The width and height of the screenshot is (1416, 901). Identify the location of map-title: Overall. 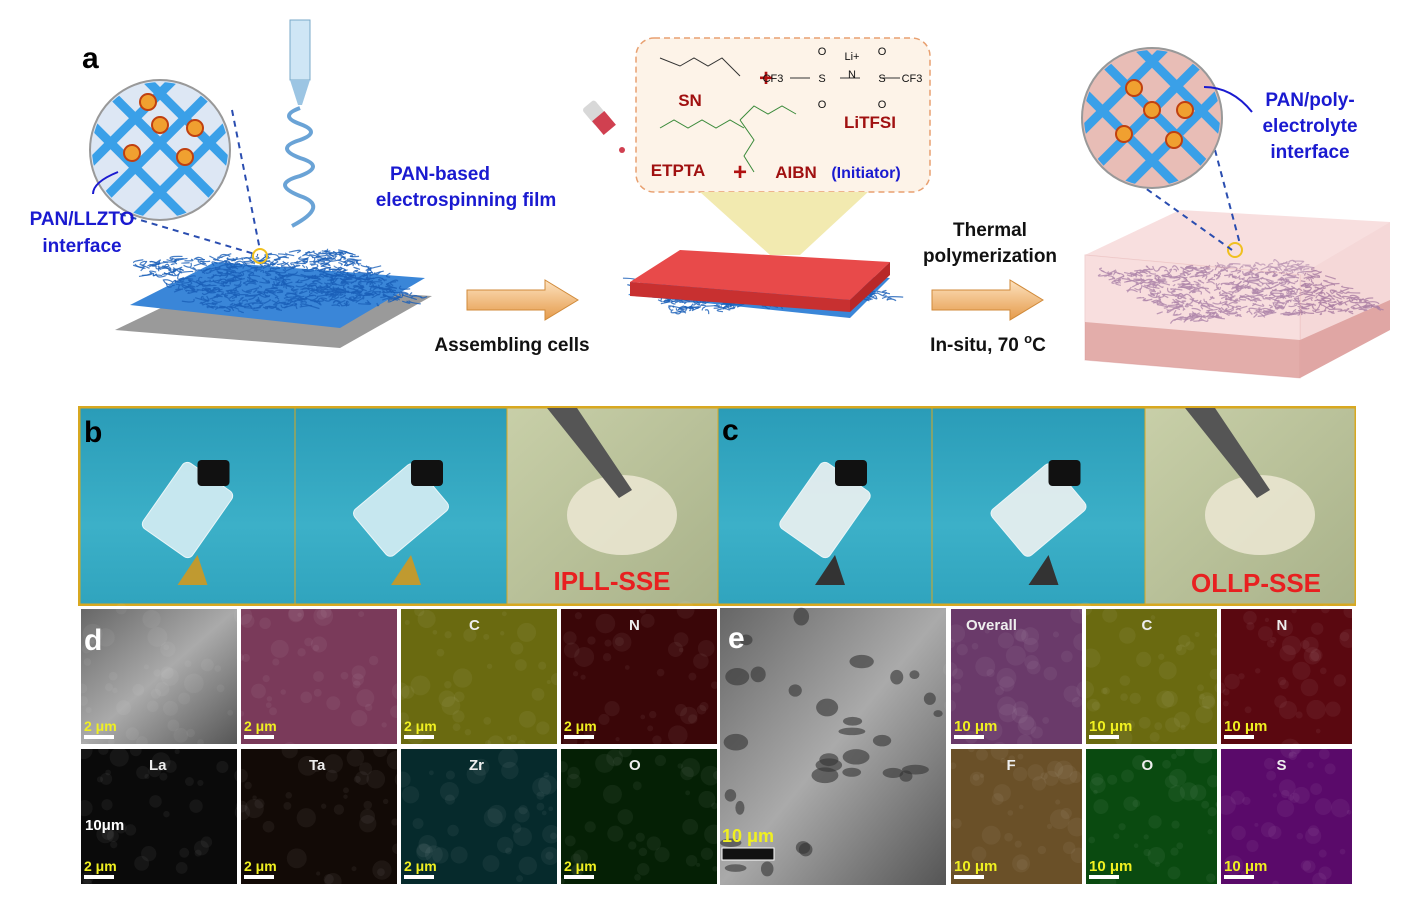
(991, 625).